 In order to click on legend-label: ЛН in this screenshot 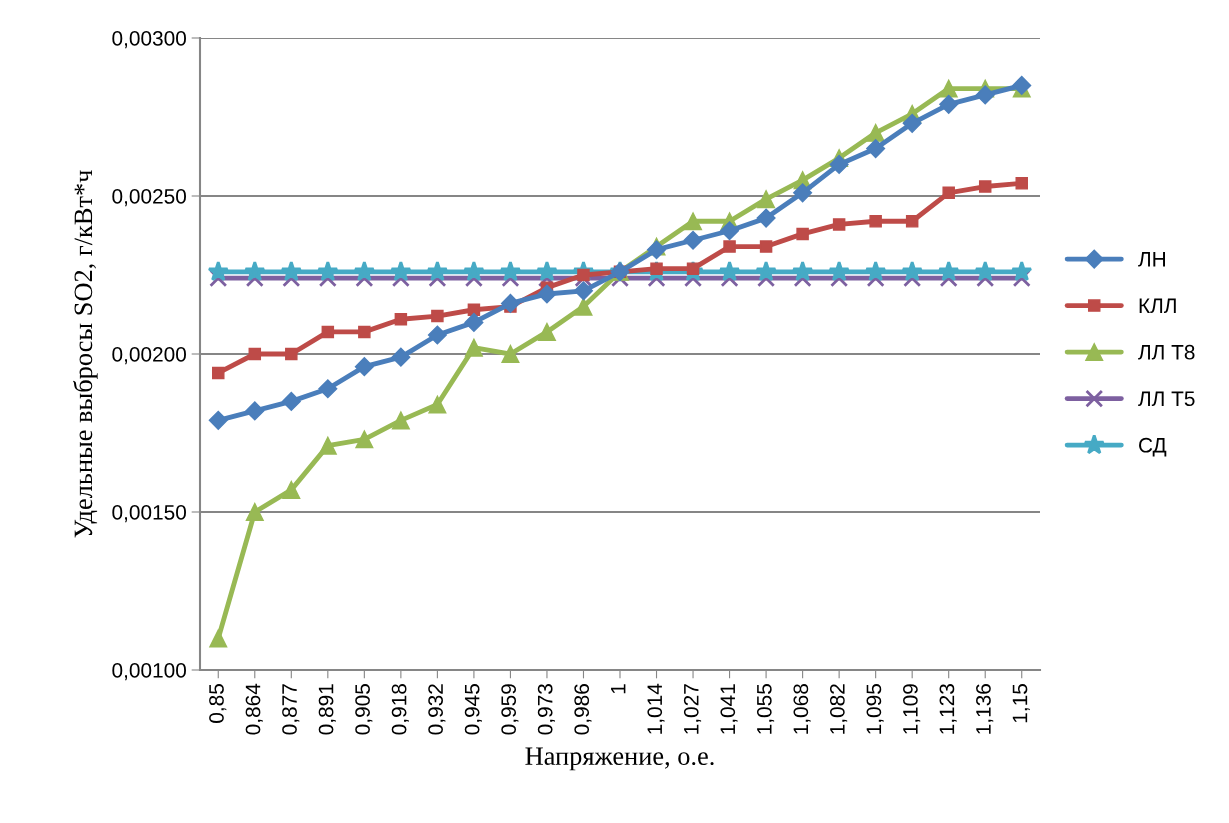, I will do `click(1151, 259)`.